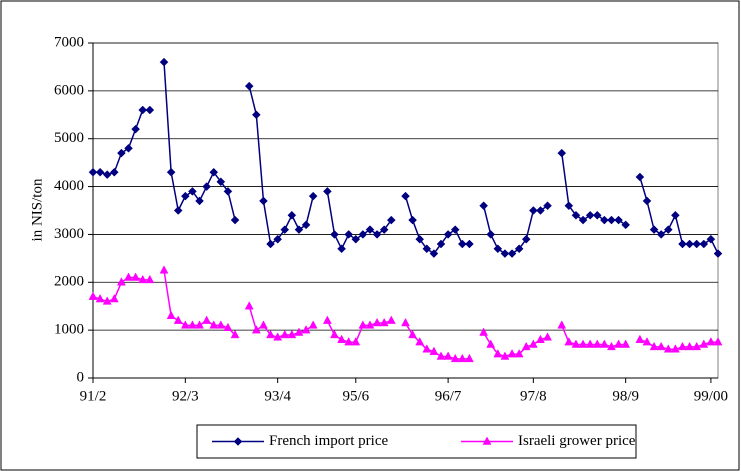 The width and height of the screenshot is (741, 472). I want to click on y-tick-label: 1000, so click(69, 330).